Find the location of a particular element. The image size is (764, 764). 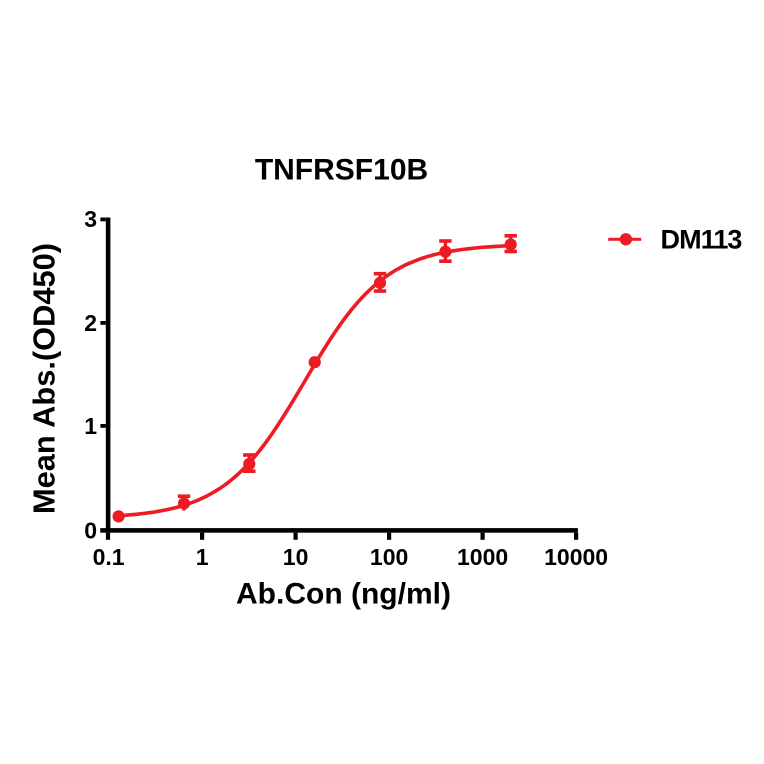

svg-text: 10 is located at coordinates (296, 557).